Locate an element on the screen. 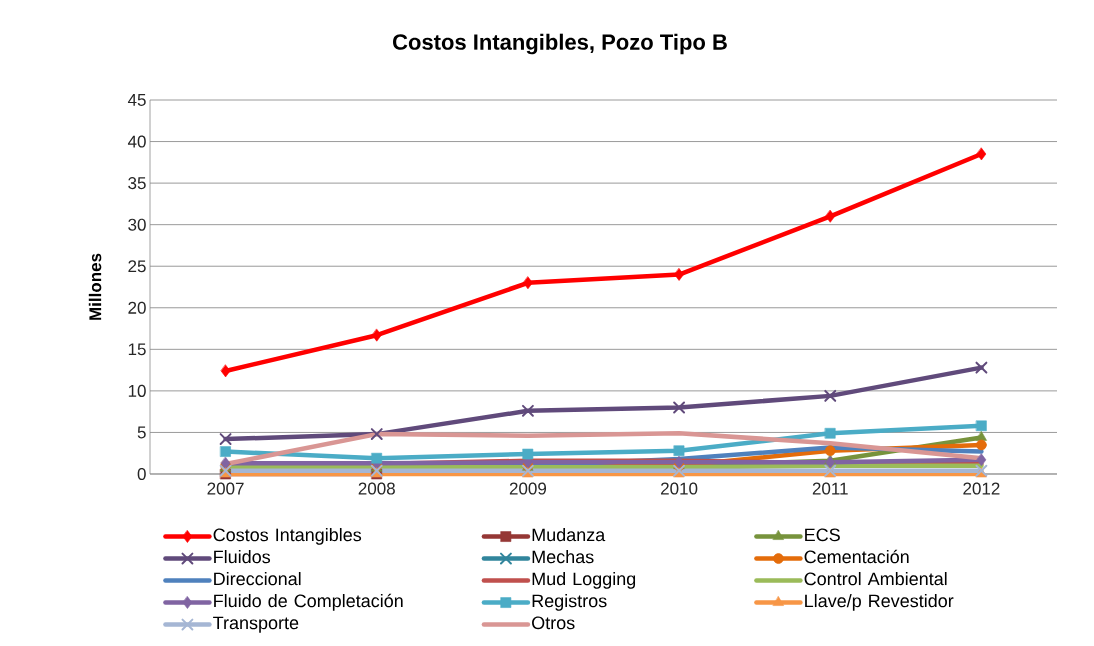  y-tick-label: 25 is located at coordinates (137, 266).